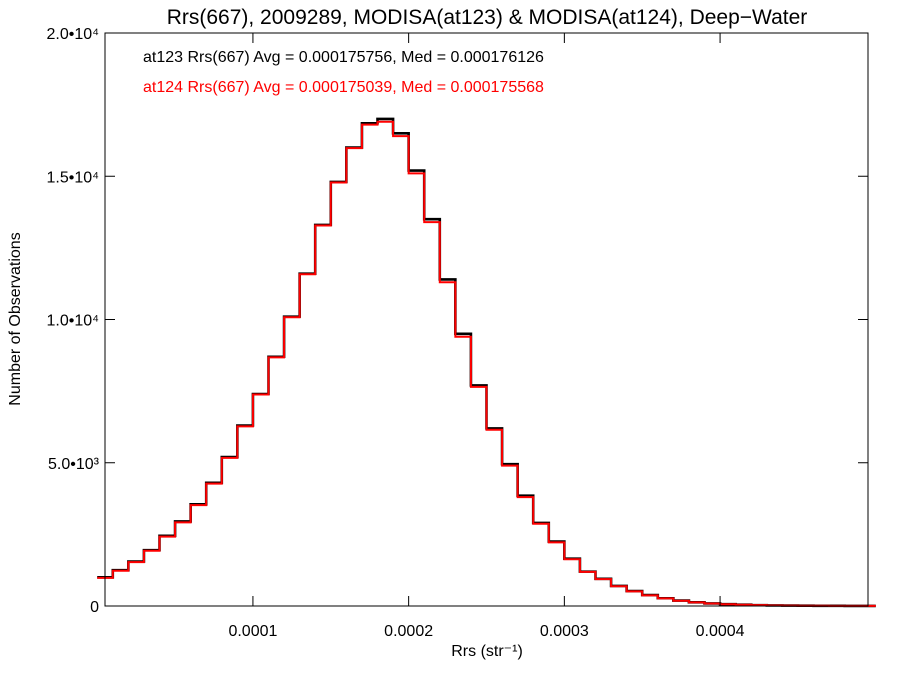 The width and height of the screenshot is (900, 675). Describe the element at coordinates (252, 631) in the screenshot. I see `x-tick-label: 0.0001` at that location.